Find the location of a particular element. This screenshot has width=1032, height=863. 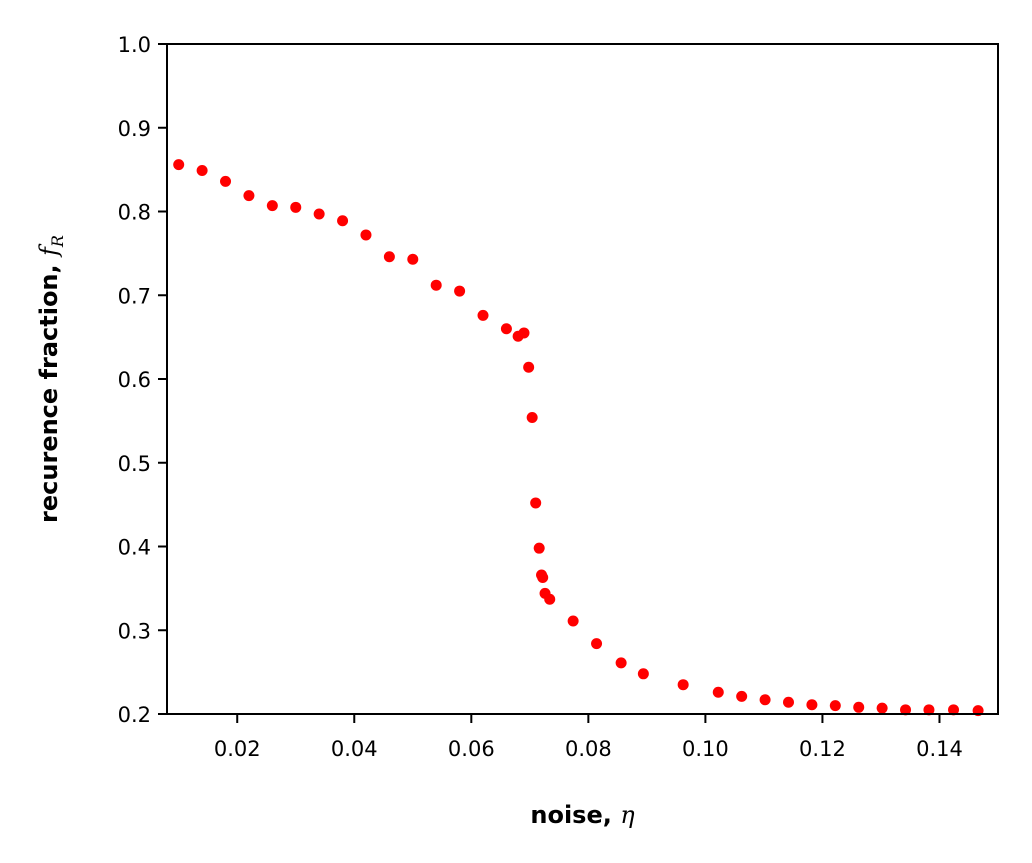

y-axis-label-subscript: R is located at coordinates (57, 241).